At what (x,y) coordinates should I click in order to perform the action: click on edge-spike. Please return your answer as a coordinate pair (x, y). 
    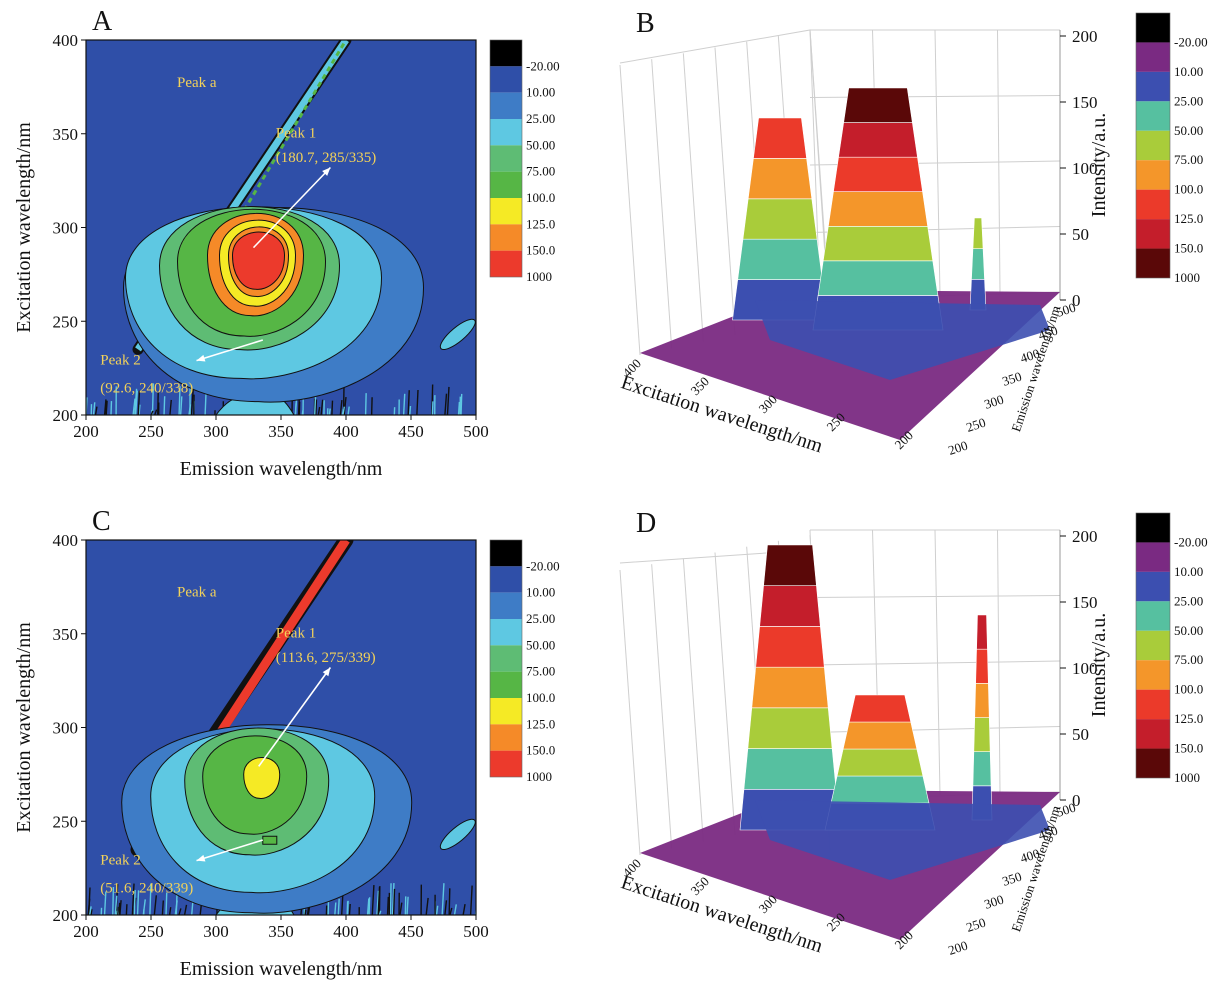
    Looking at the image, I should click on (982, 717).